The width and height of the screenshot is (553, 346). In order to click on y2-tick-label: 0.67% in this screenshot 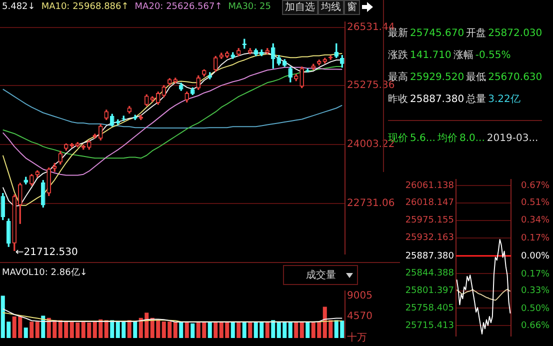, I will do `click(535, 186)`.